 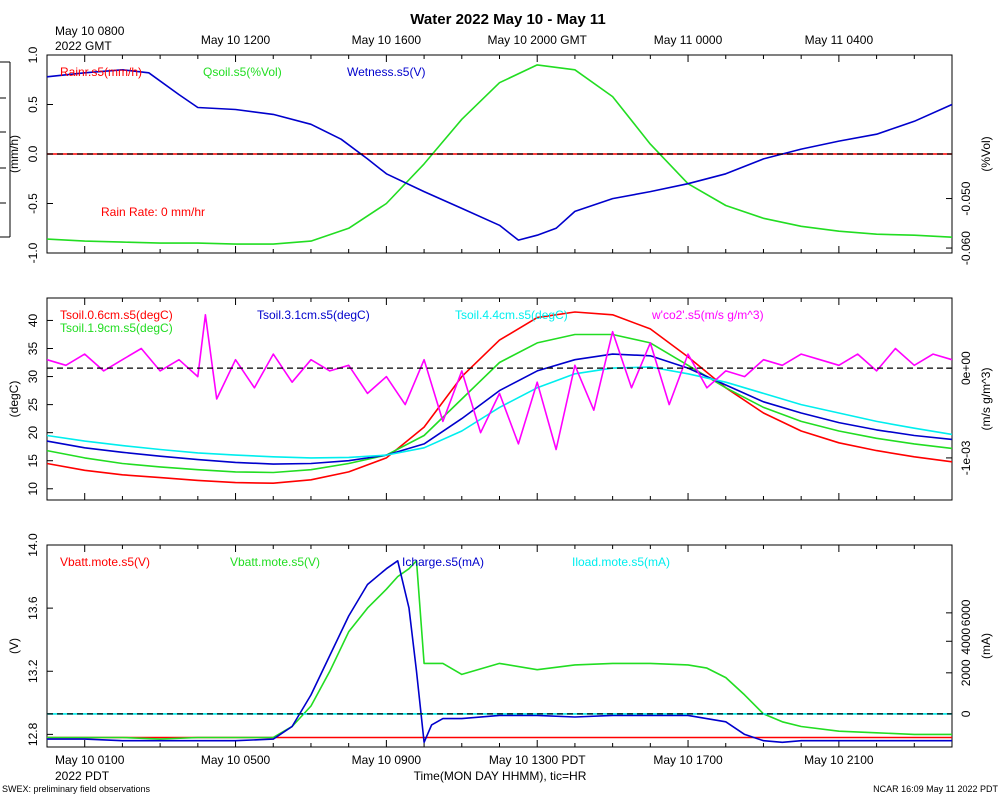 What do you see at coordinates (242, 72) in the screenshot?
I see `legend-entry: Qsoil.s5(%Vol)` at bounding box center [242, 72].